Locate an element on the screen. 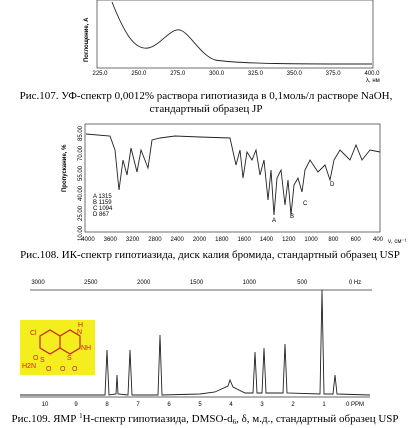 This screenshot has height=428, width=413. ppm-tick-label: 4 is located at coordinates (231, 405).